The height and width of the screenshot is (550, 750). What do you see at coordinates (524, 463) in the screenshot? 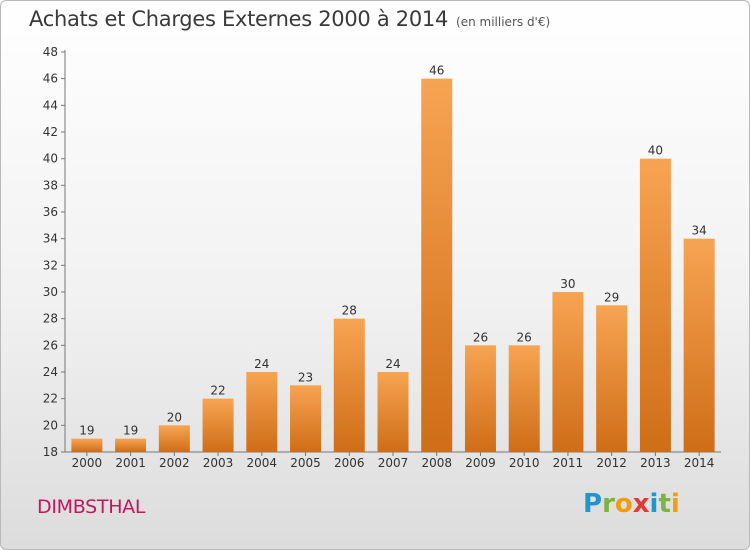
I see `x-tick-label: 2010` at bounding box center [524, 463].